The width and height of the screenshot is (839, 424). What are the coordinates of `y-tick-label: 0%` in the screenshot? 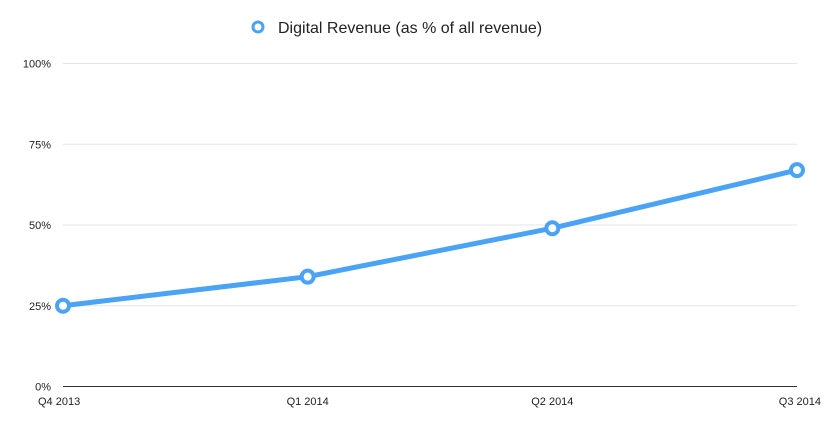 It's located at (43, 388).